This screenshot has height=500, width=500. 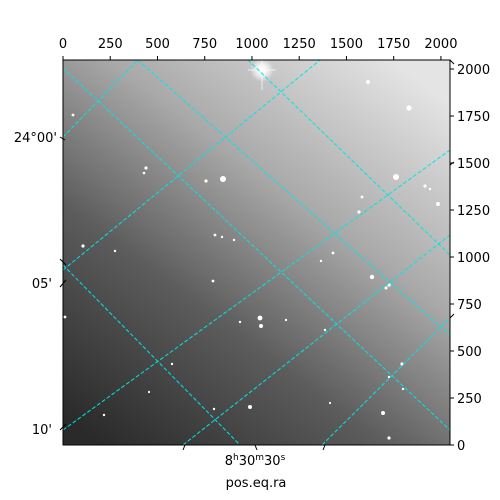 I want to click on right-tick-label-7: 1750, so click(x=473, y=117).